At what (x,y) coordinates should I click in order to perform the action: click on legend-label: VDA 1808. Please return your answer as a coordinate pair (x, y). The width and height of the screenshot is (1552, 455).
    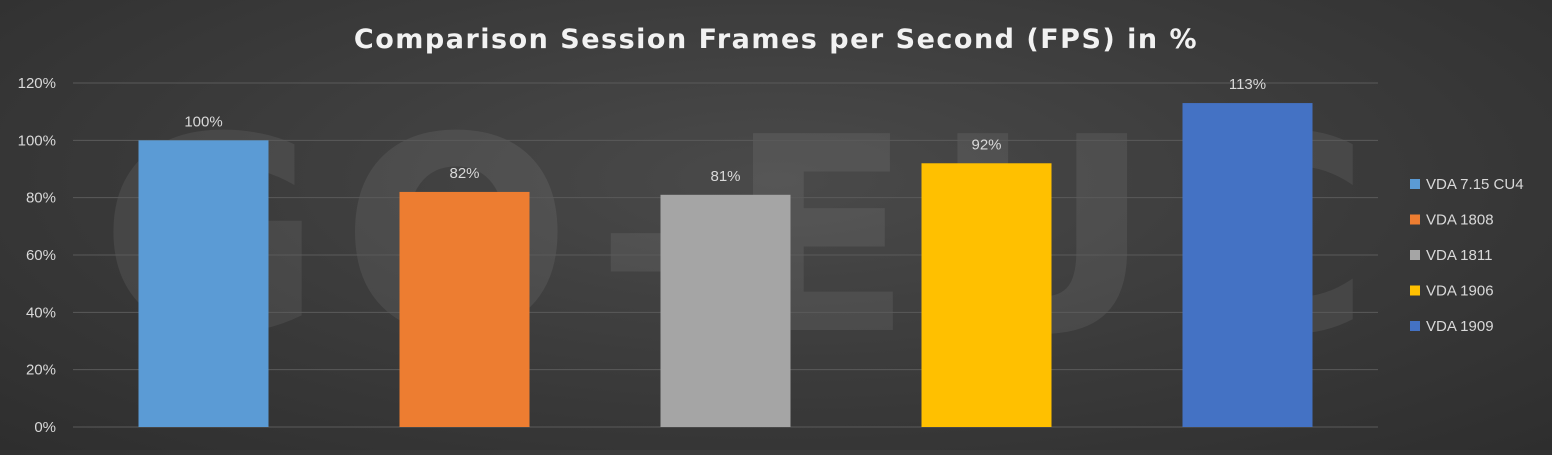
    Looking at the image, I should click on (1460, 220).